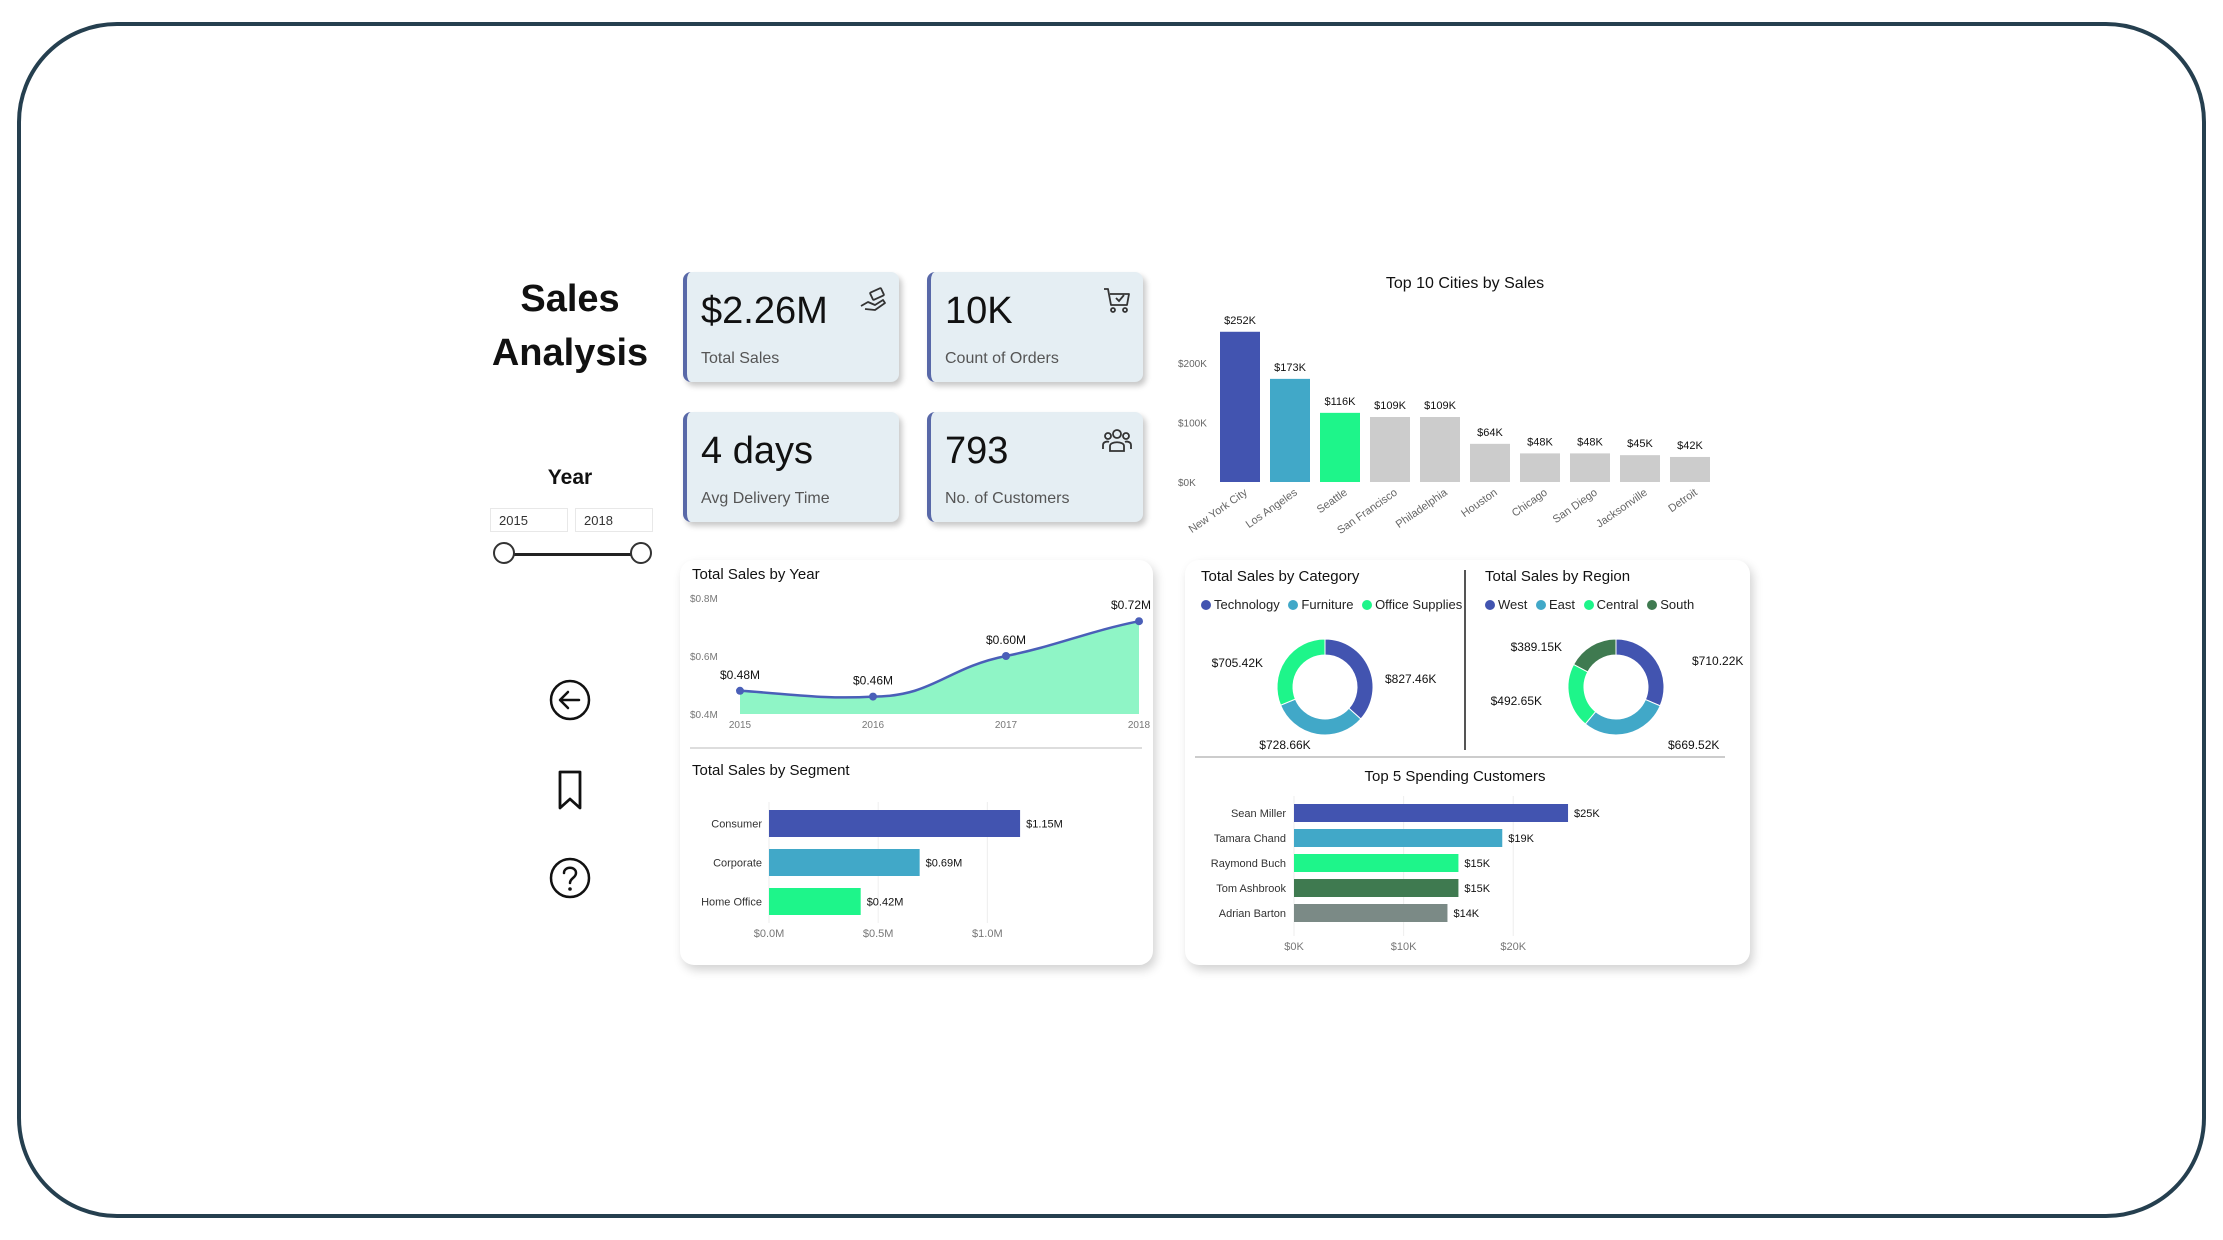  What do you see at coordinates (885, 903) in the screenshot?
I see `data-label: $0.42M` at bounding box center [885, 903].